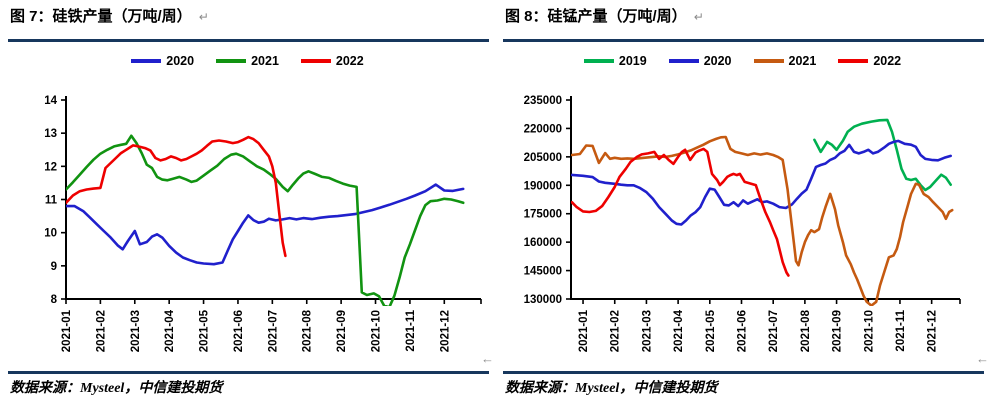 The image size is (990, 407). Describe the element at coordinates (632, 61) in the screenshot. I see `legend-label: 2019` at that location.